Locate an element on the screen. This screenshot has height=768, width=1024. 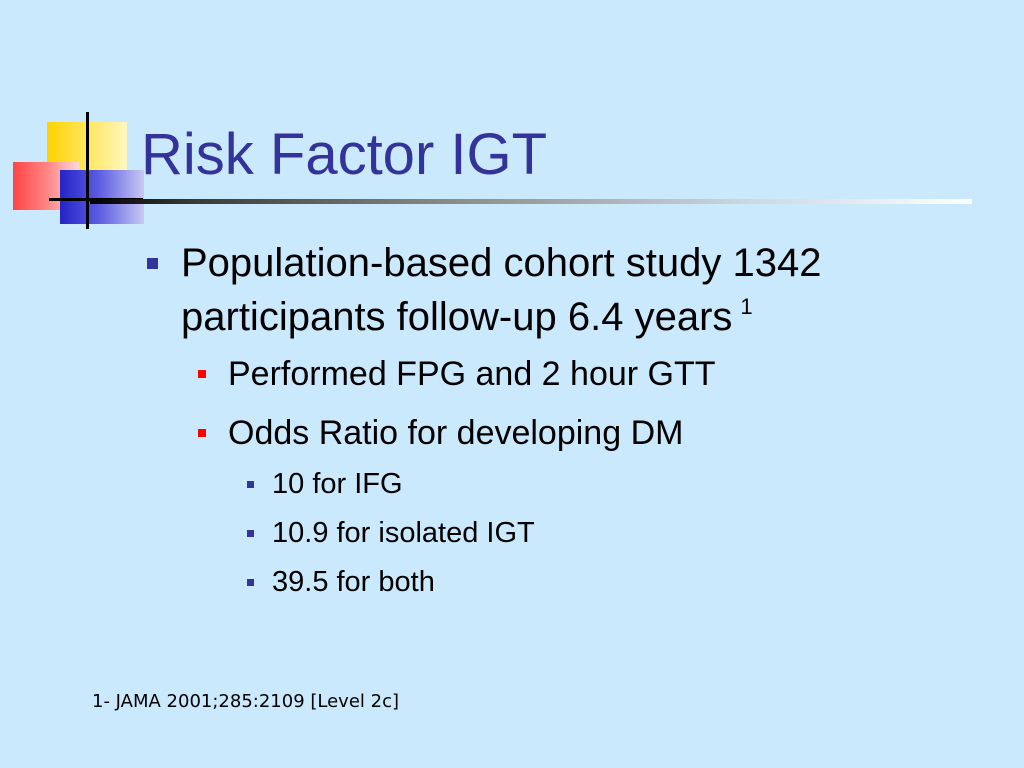
bullet-level-3: 39.5 for both is located at coordinates (341, 582).